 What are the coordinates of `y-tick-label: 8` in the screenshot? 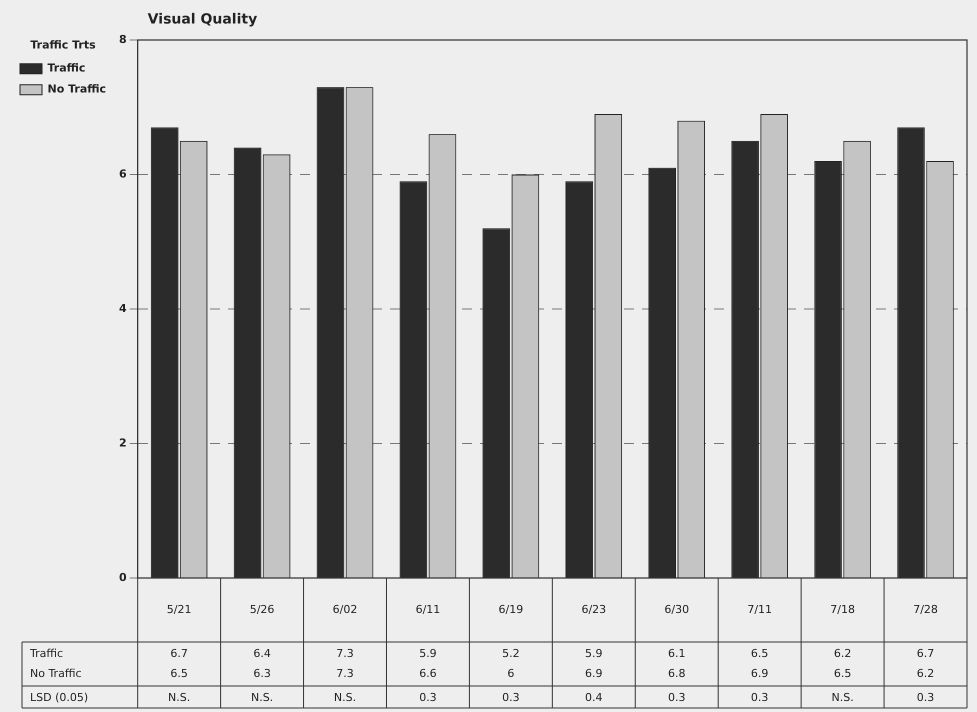 It's located at (123, 39).